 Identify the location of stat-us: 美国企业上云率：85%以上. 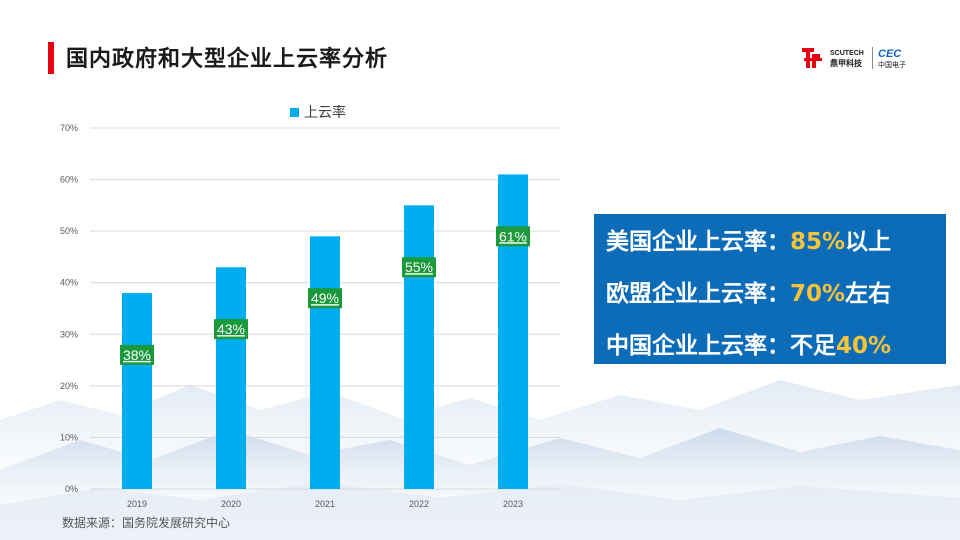
(776, 242).